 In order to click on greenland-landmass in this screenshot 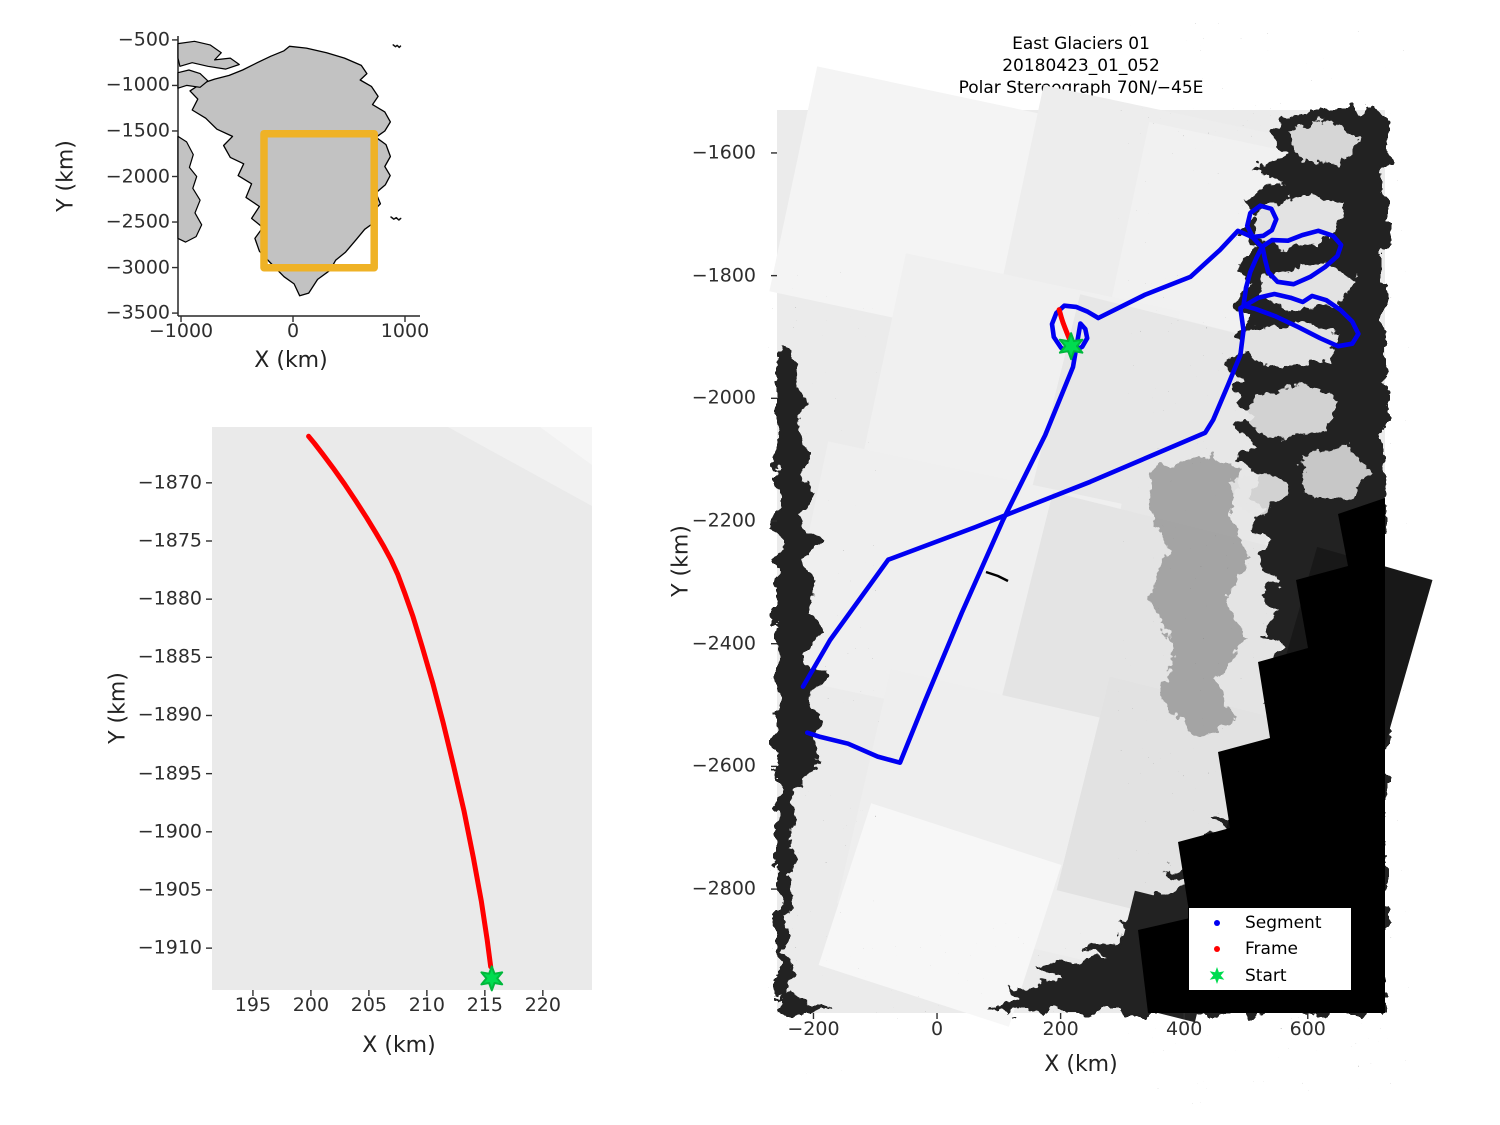, I will do `click(290, 171)`.